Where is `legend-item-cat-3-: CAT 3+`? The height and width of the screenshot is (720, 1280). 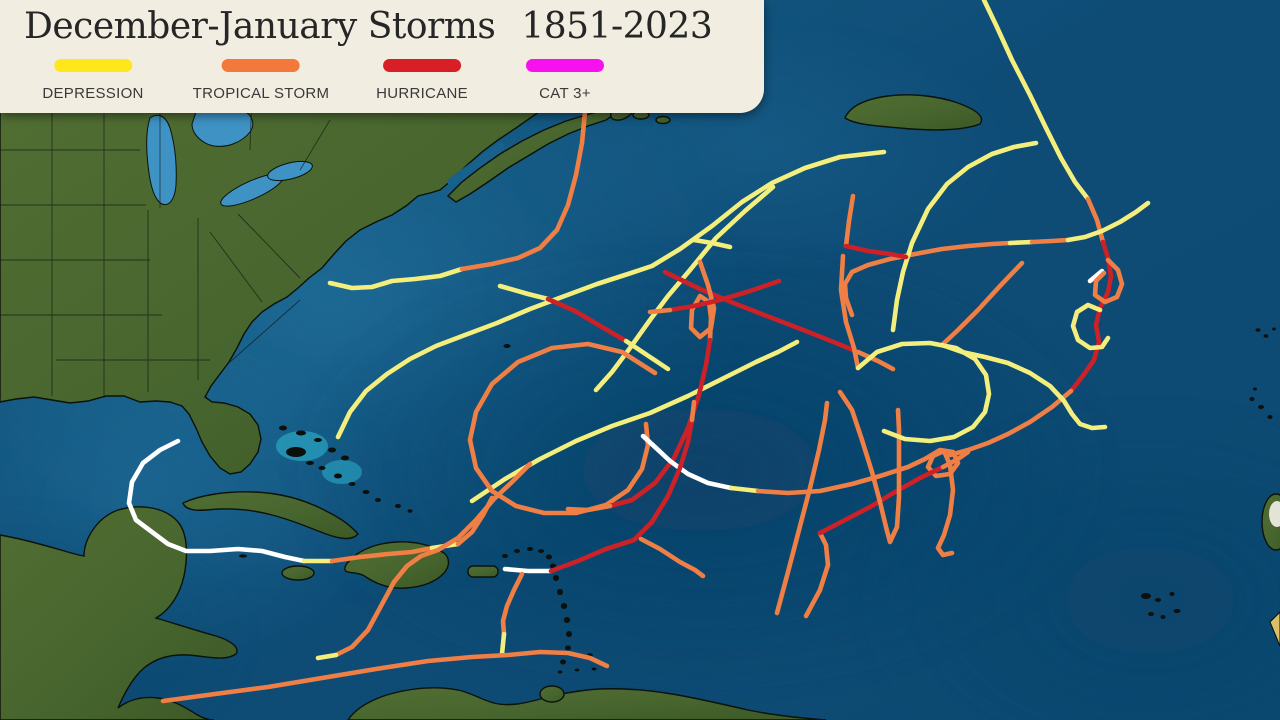 legend-item-cat-3-: CAT 3+ is located at coordinates (565, 80).